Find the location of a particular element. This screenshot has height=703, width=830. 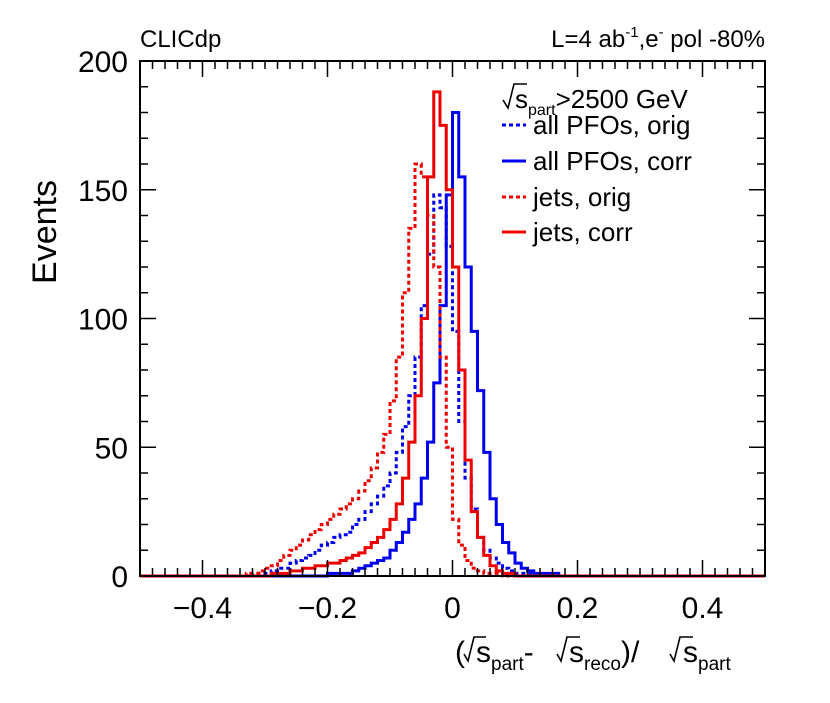

x-axis-title: (spart-sreco)/spart is located at coordinates (593, 655).